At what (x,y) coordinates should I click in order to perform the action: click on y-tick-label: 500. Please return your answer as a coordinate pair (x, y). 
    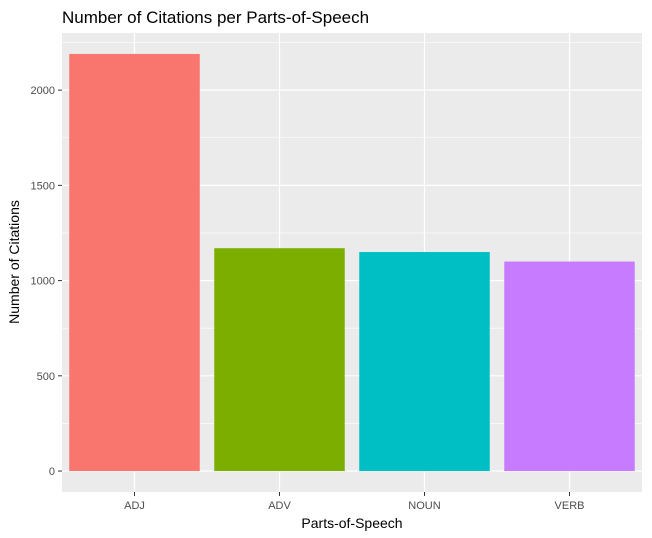
    Looking at the image, I should click on (46, 377).